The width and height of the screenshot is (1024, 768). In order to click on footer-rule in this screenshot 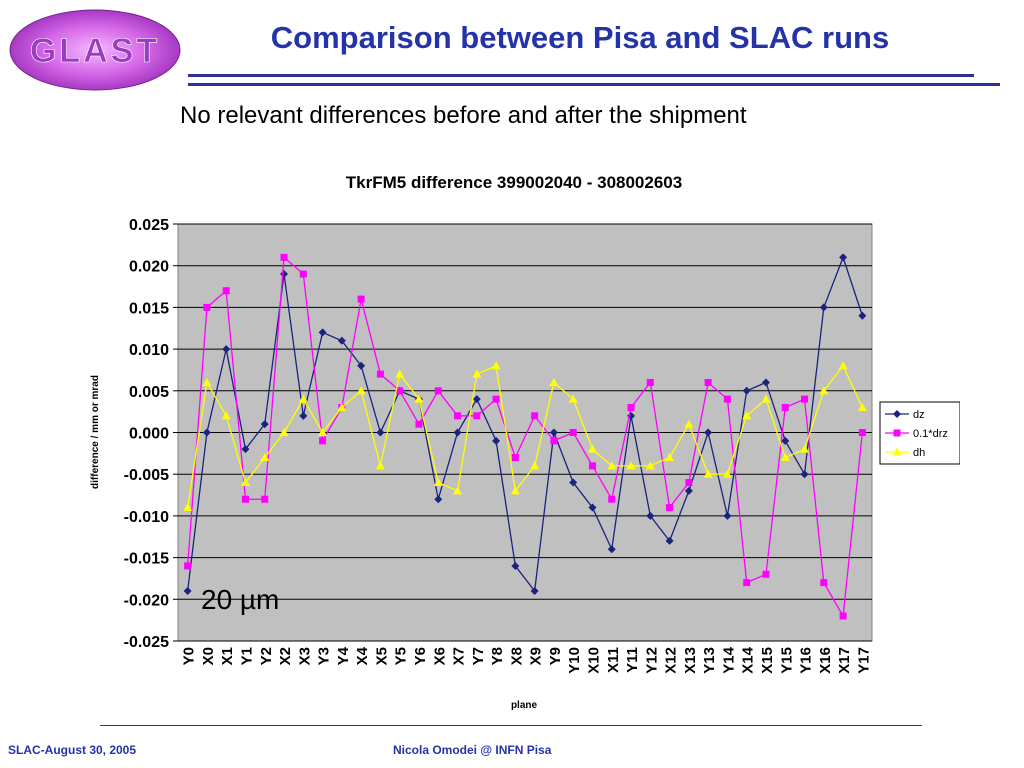, I will do `click(511, 725)`.